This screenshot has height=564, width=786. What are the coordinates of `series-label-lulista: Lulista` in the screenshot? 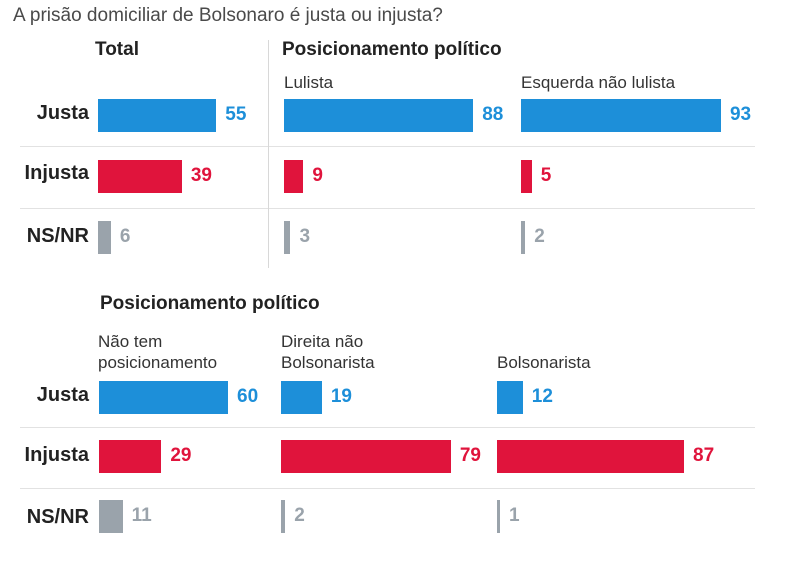 It's located at (309, 82).